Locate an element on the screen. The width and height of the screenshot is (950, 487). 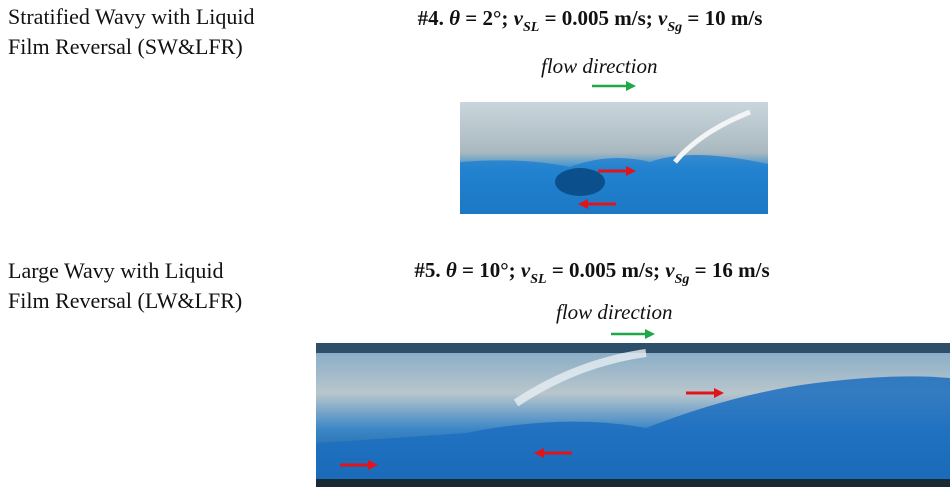
label-line: Large Wavy with Liquid is located at coordinates (116, 270).